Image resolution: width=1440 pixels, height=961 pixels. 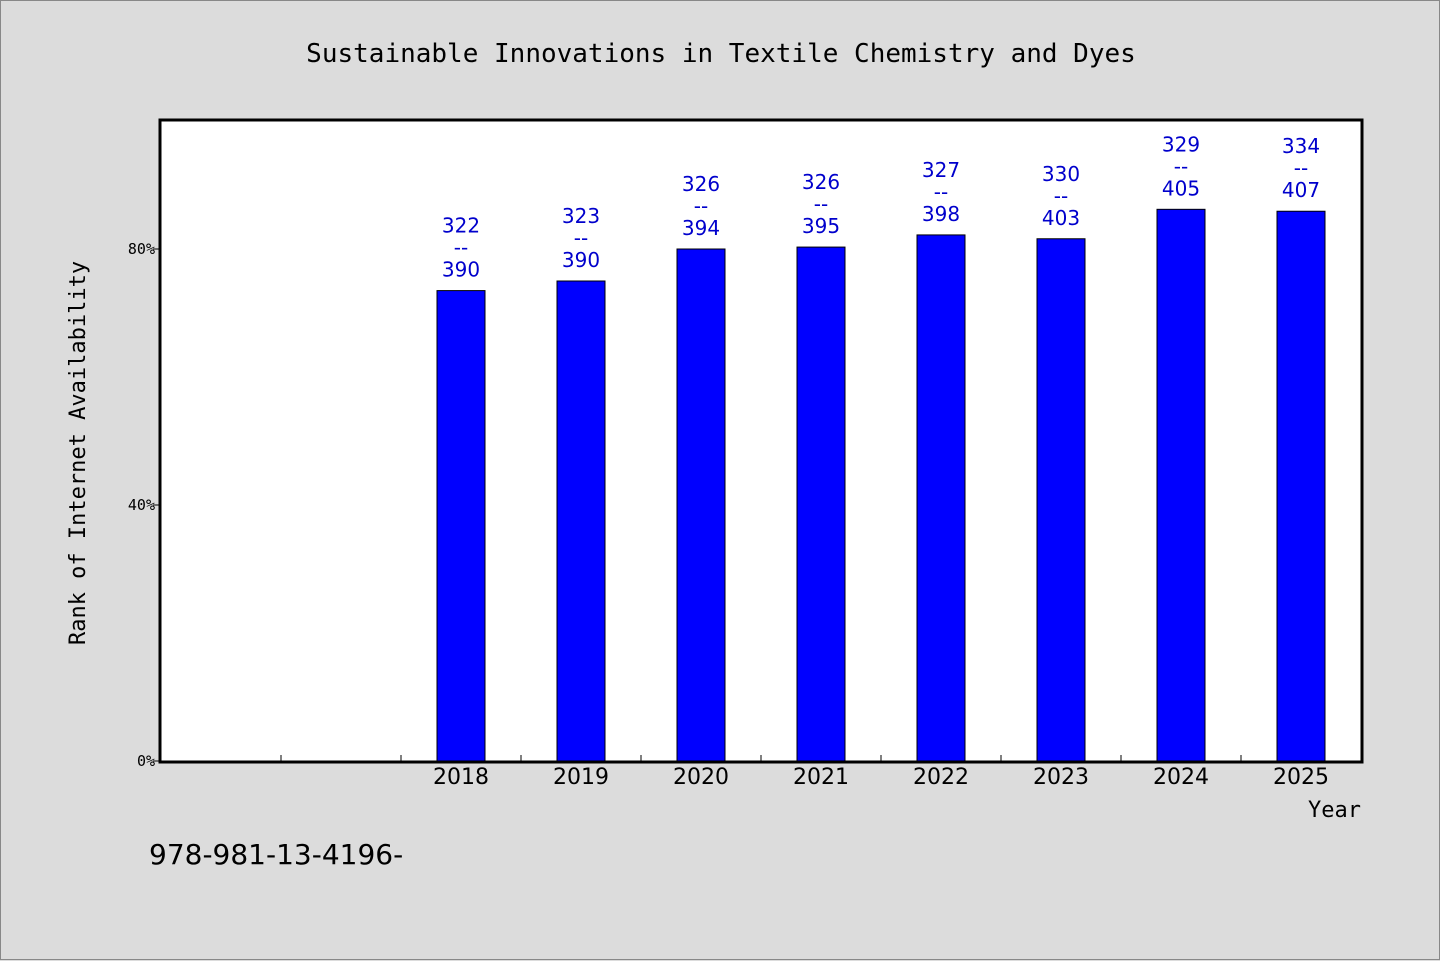 What do you see at coordinates (701, 206) in the screenshot?
I see `data-label-2020: --` at bounding box center [701, 206].